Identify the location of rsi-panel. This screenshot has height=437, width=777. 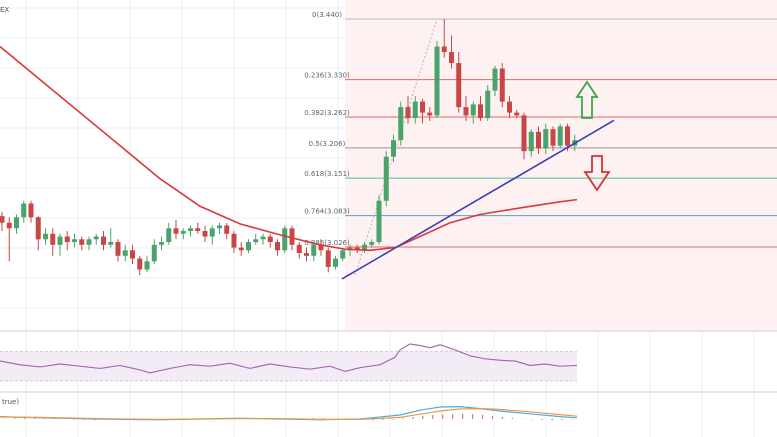
(289, 362).